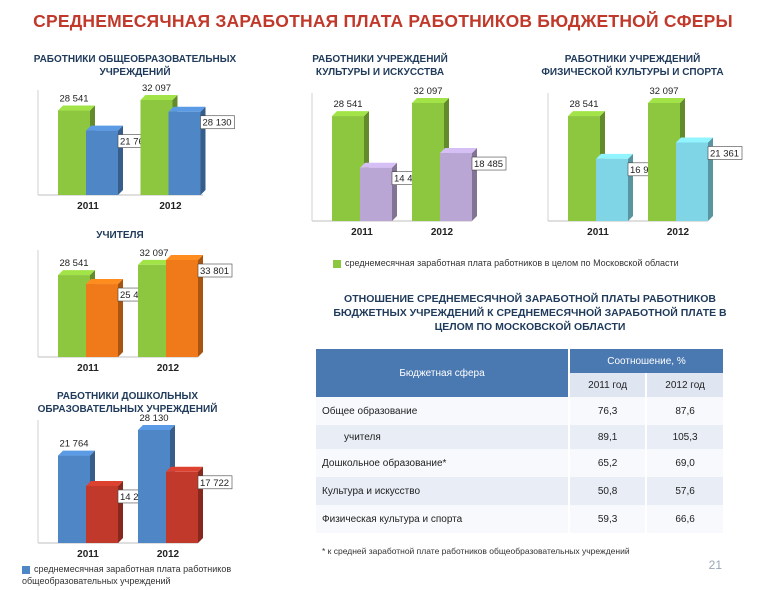 The image size is (766, 590). Describe the element at coordinates (607, 437) in the screenshot. I see `row-2011: 89,1` at that location.